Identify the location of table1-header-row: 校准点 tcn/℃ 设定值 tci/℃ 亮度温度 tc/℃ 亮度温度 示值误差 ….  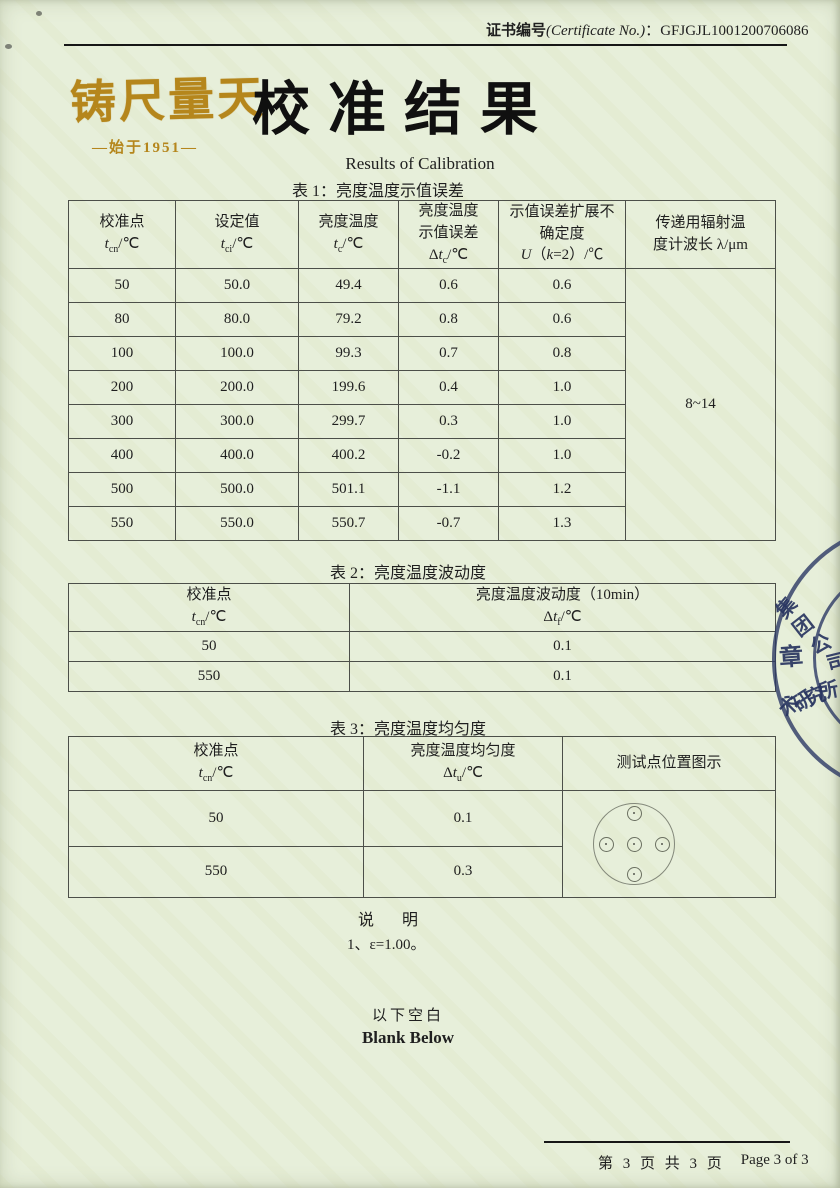
(422, 234).